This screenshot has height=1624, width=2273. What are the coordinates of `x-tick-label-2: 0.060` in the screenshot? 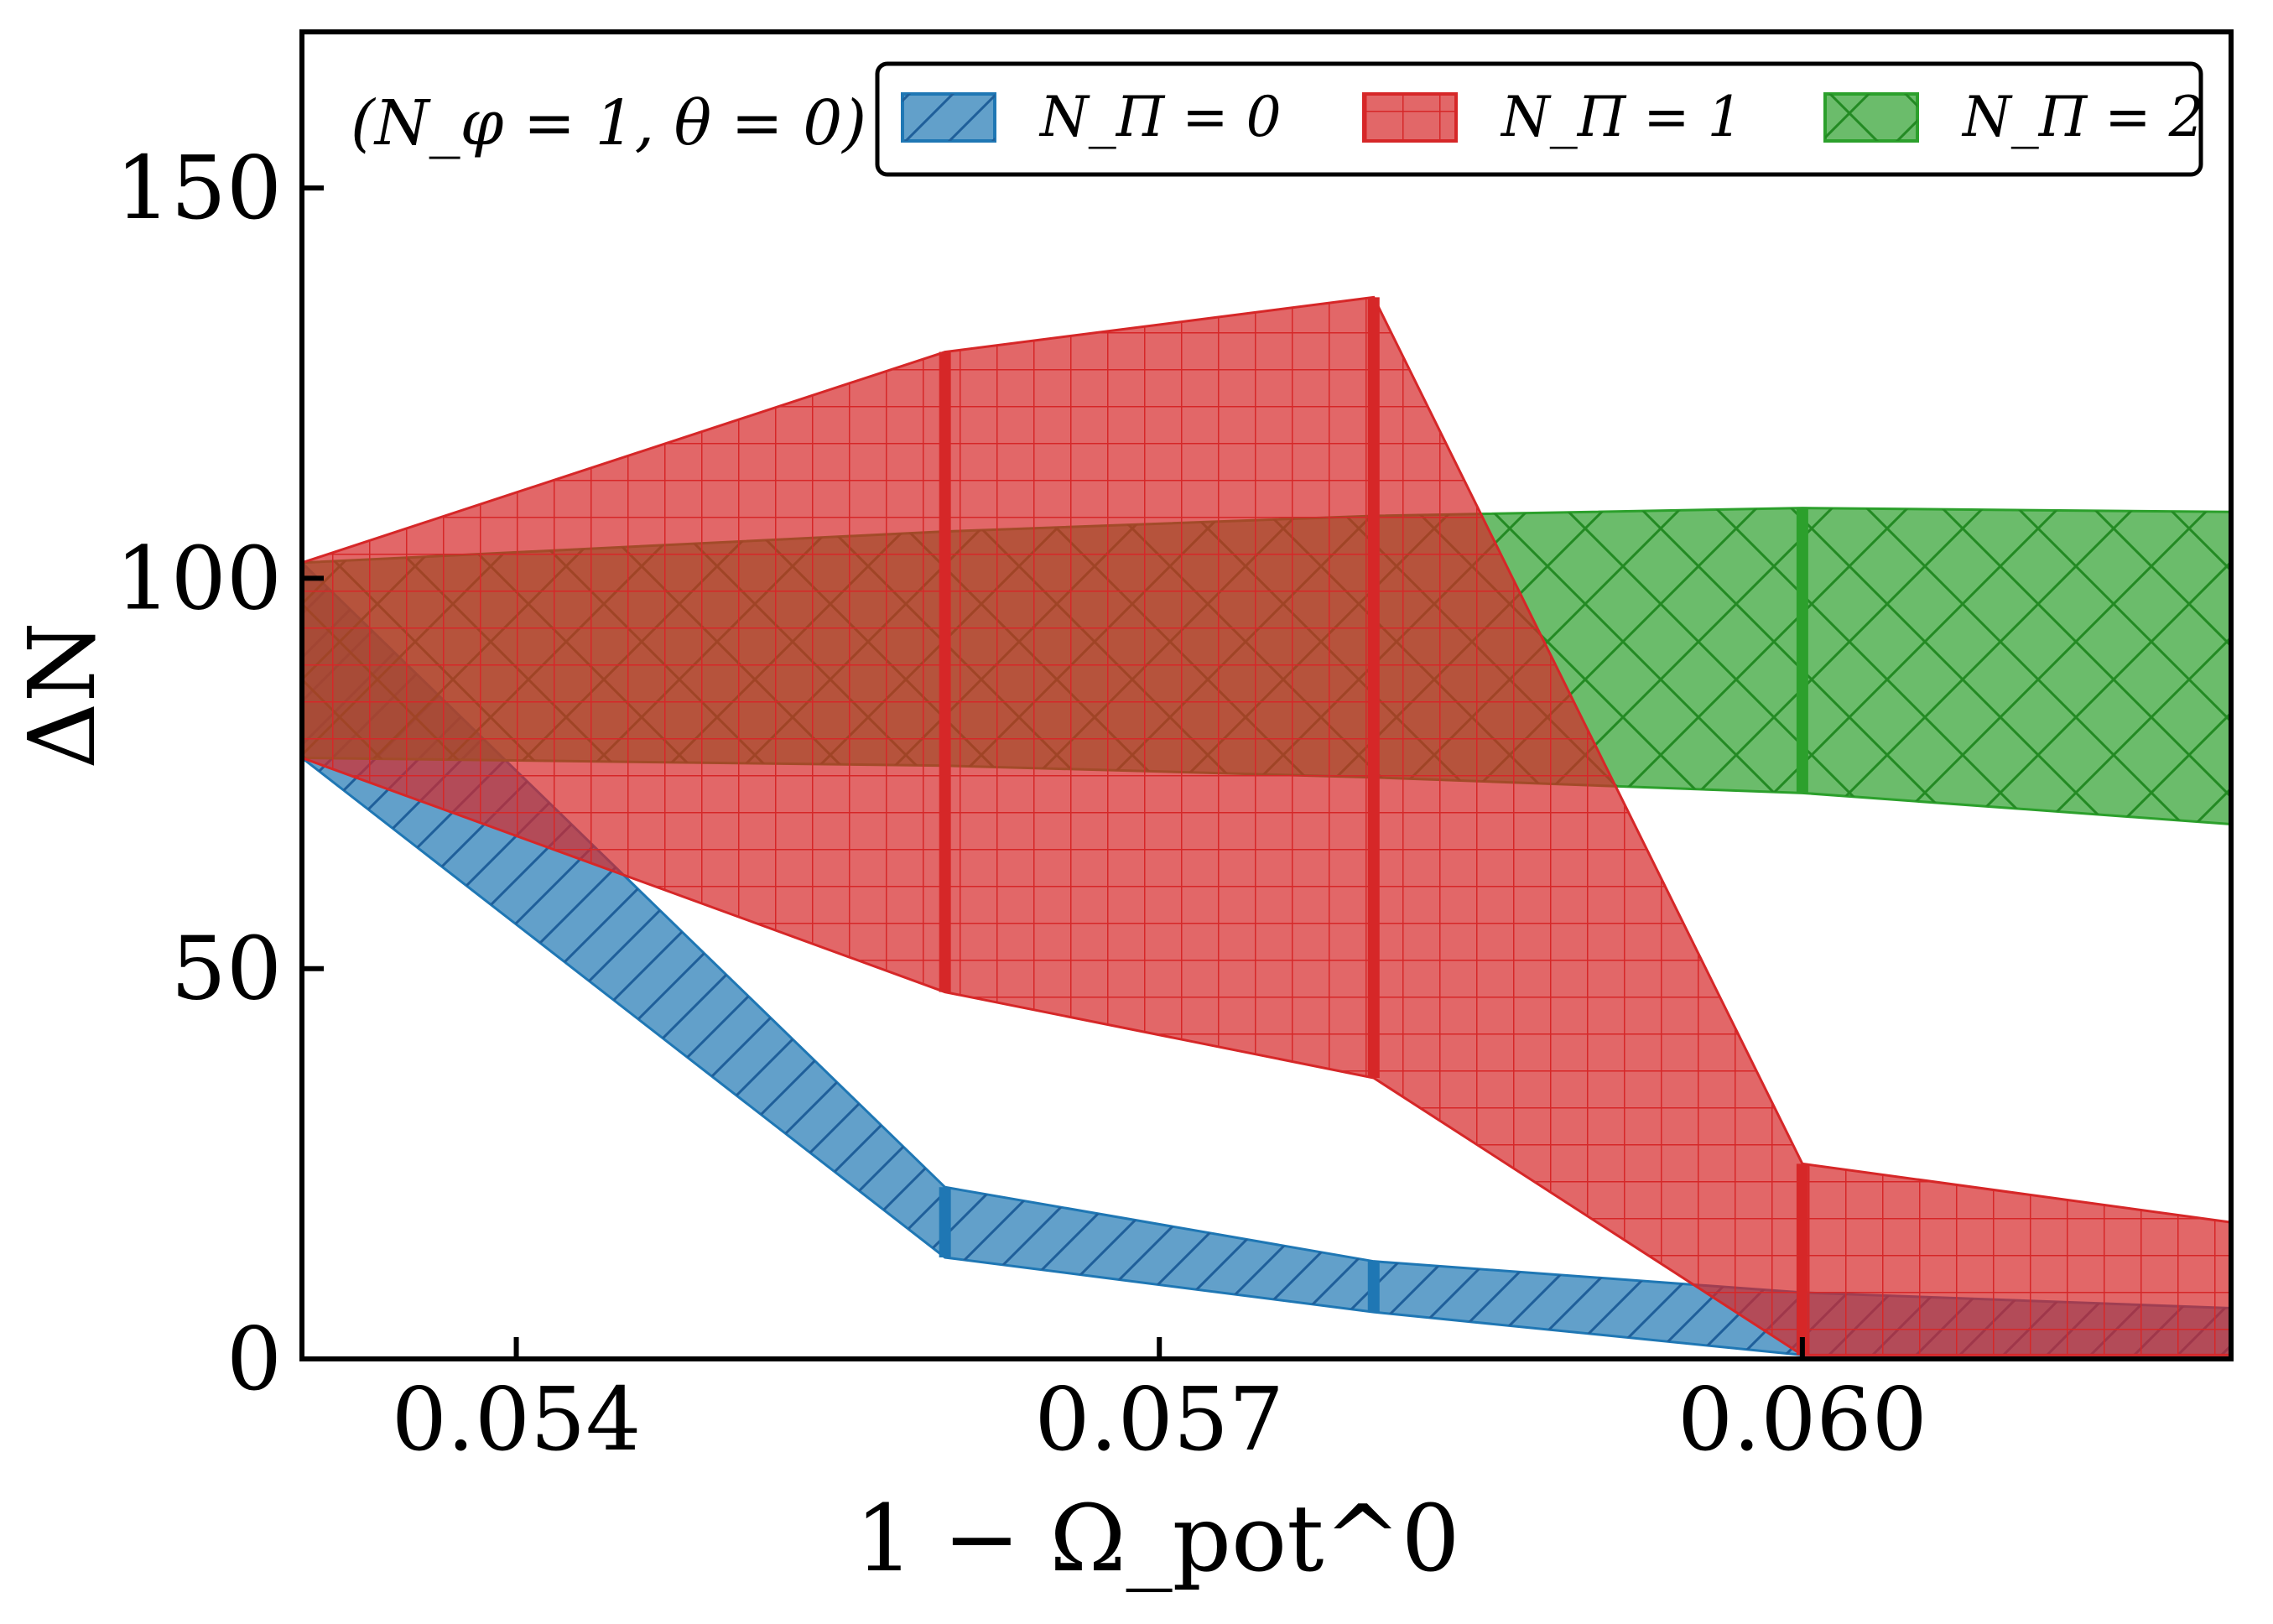 It's located at (1802, 1419).